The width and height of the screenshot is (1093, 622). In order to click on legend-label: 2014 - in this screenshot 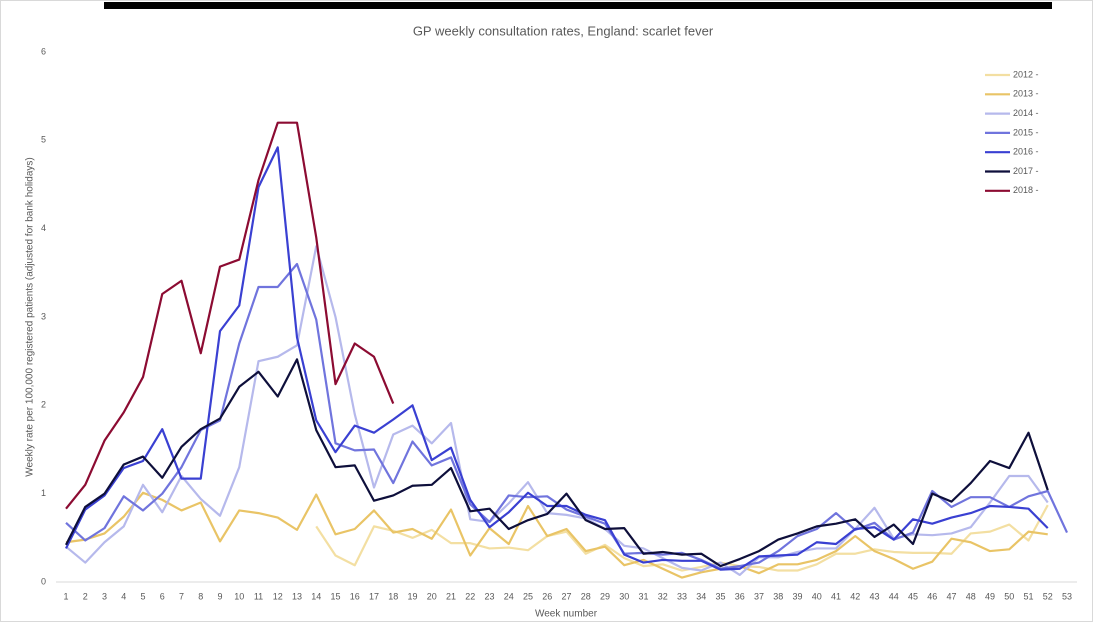, I will do `click(1026, 113)`.